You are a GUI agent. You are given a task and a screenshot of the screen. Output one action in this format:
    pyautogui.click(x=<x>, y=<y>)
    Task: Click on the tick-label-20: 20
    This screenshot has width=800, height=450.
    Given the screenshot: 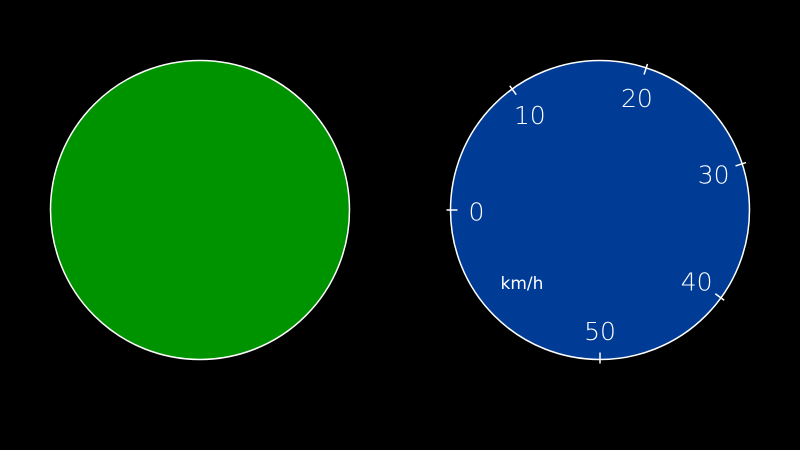 What is the action you would take?
    pyautogui.click(x=637, y=98)
    